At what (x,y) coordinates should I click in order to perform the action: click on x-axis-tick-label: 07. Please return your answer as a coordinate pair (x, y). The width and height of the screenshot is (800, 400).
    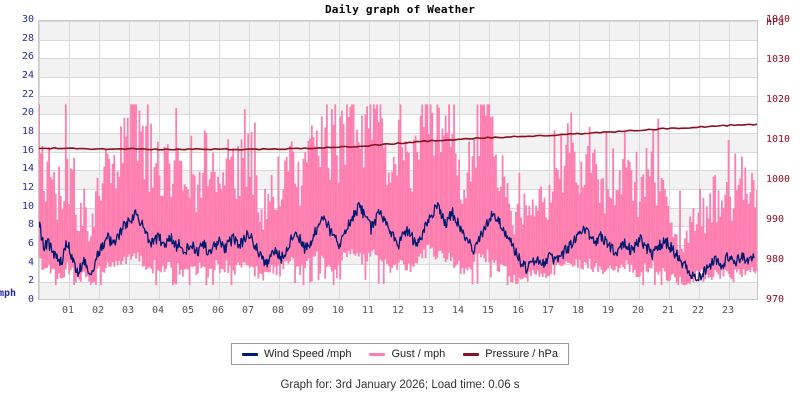
    Looking at the image, I should click on (248, 310).